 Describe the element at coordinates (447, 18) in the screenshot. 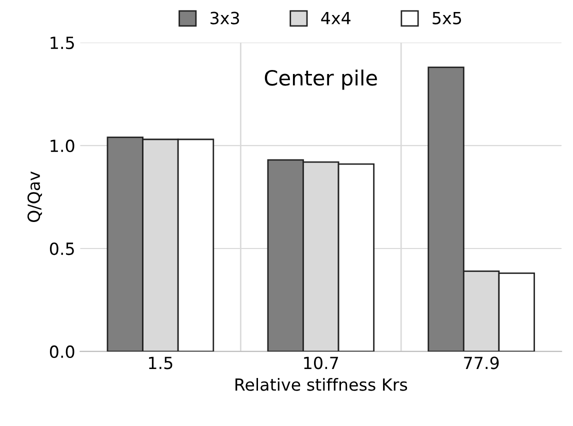

I see `legend-label: 5x5` at that location.